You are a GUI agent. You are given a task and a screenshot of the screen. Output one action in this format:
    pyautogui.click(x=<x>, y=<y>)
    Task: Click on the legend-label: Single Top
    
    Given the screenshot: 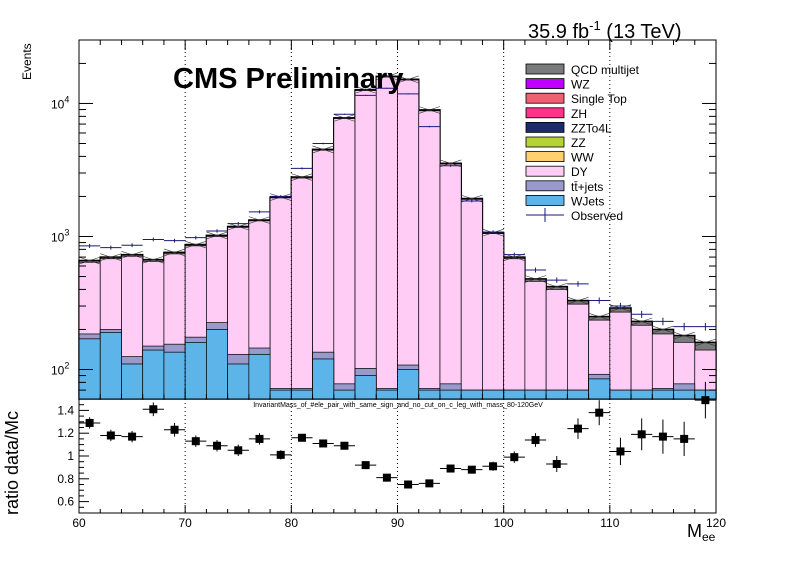 What is the action you would take?
    pyautogui.click(x=599, y=99)
    